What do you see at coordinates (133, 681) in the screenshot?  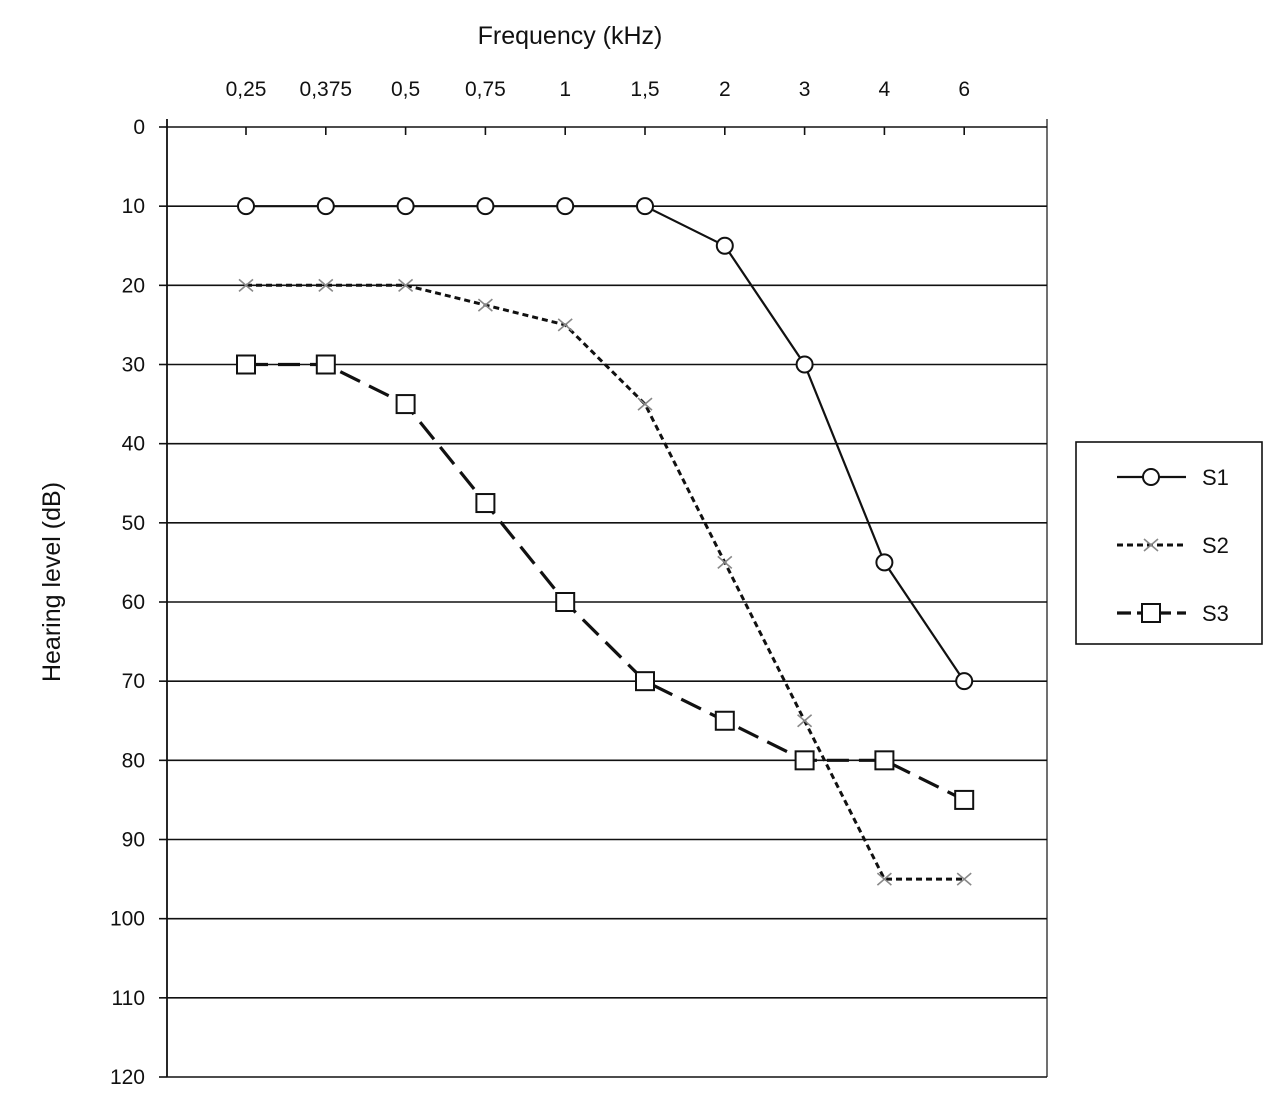 I see `y-tick-label: 70` at bounding box center [133, 681].